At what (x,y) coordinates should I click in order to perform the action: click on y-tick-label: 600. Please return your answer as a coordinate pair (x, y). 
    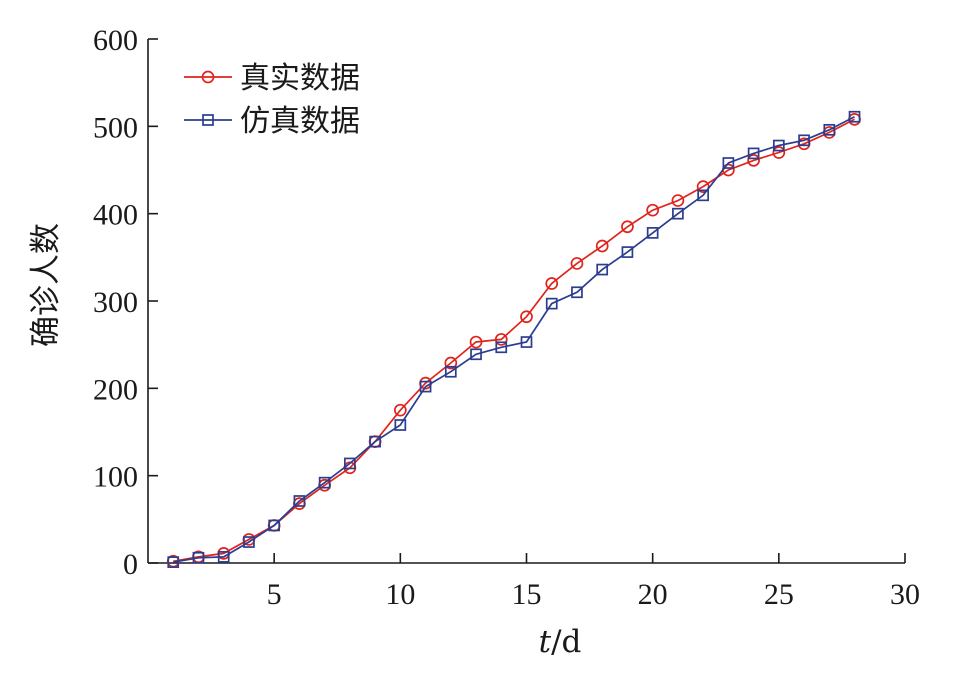
    Looking at the image, I should click on (115, 40).